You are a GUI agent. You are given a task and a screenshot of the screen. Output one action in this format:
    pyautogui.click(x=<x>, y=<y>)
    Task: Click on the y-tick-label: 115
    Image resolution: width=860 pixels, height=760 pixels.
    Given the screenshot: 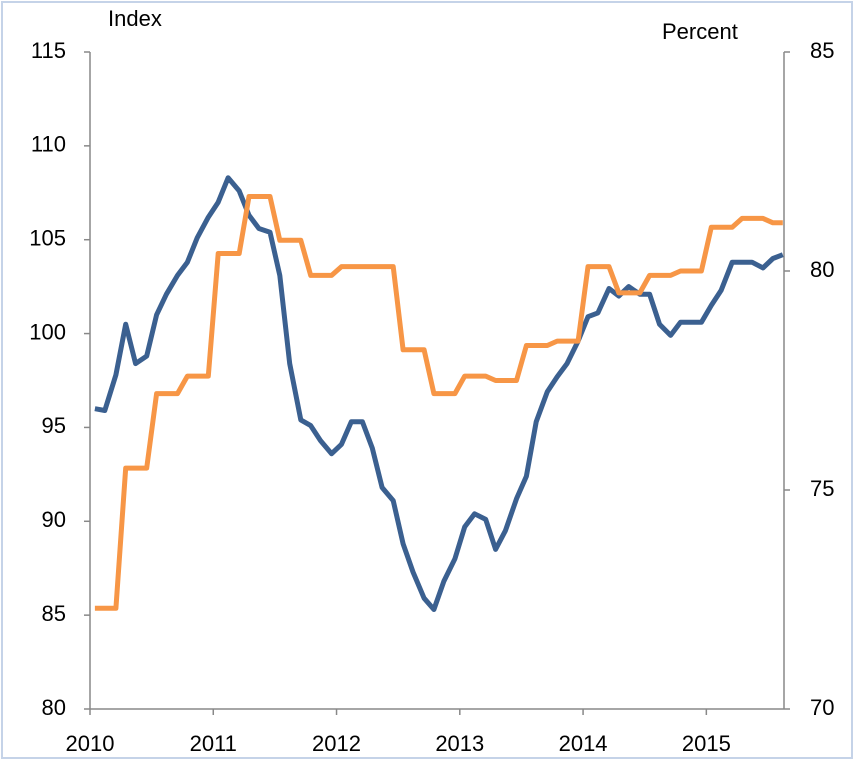 What is the action you would take?
    pyautogui.click(x=48, y=50)
    